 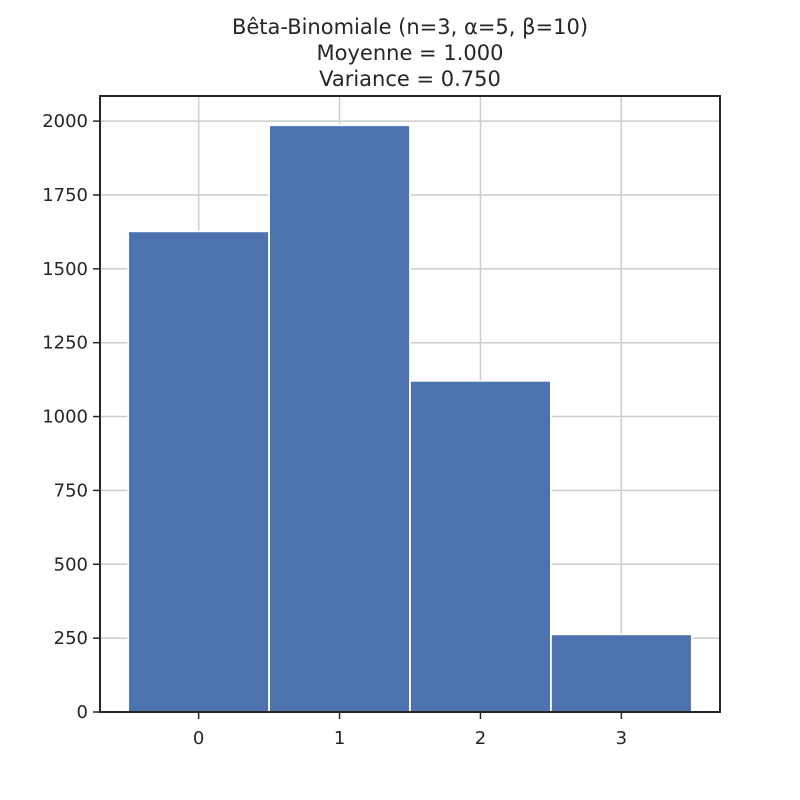 I want to click on y-tick-label: 1000, so click(x=65, y=417).